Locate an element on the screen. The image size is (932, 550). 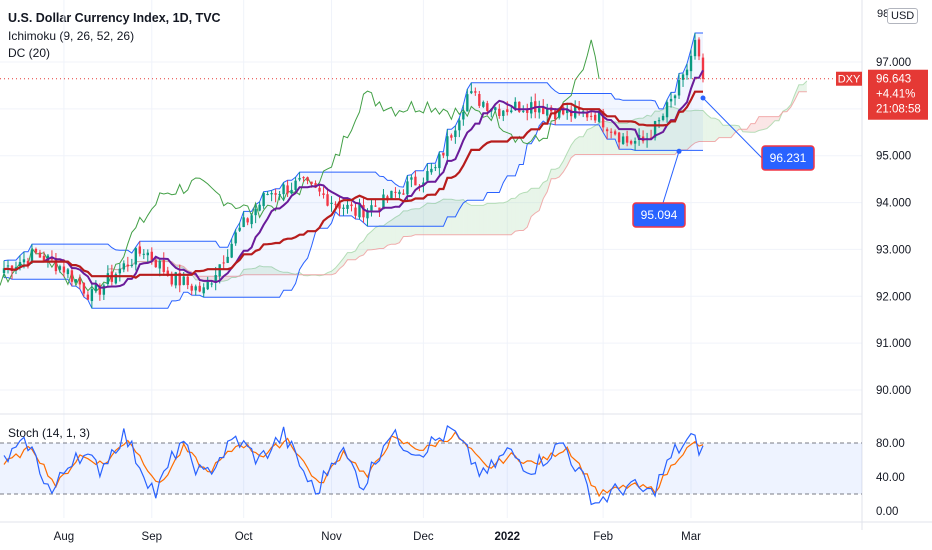
time-tick-label: Aug is located at coordinates (64, 537).